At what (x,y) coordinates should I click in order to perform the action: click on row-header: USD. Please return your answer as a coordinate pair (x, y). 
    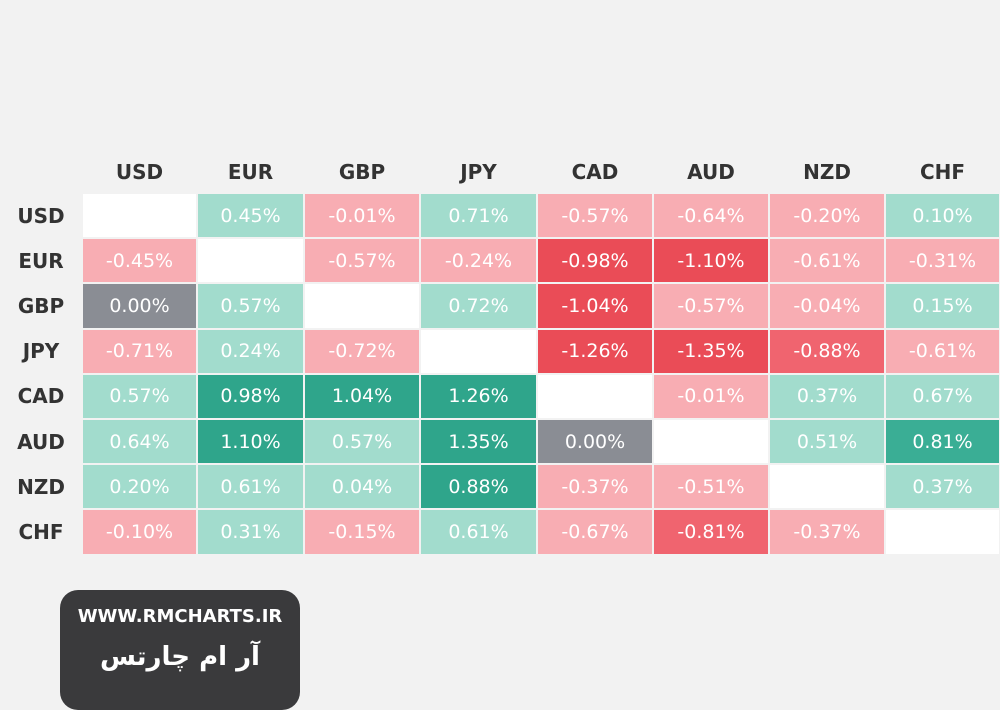
    Looking at the image, I should click on (41, 215).